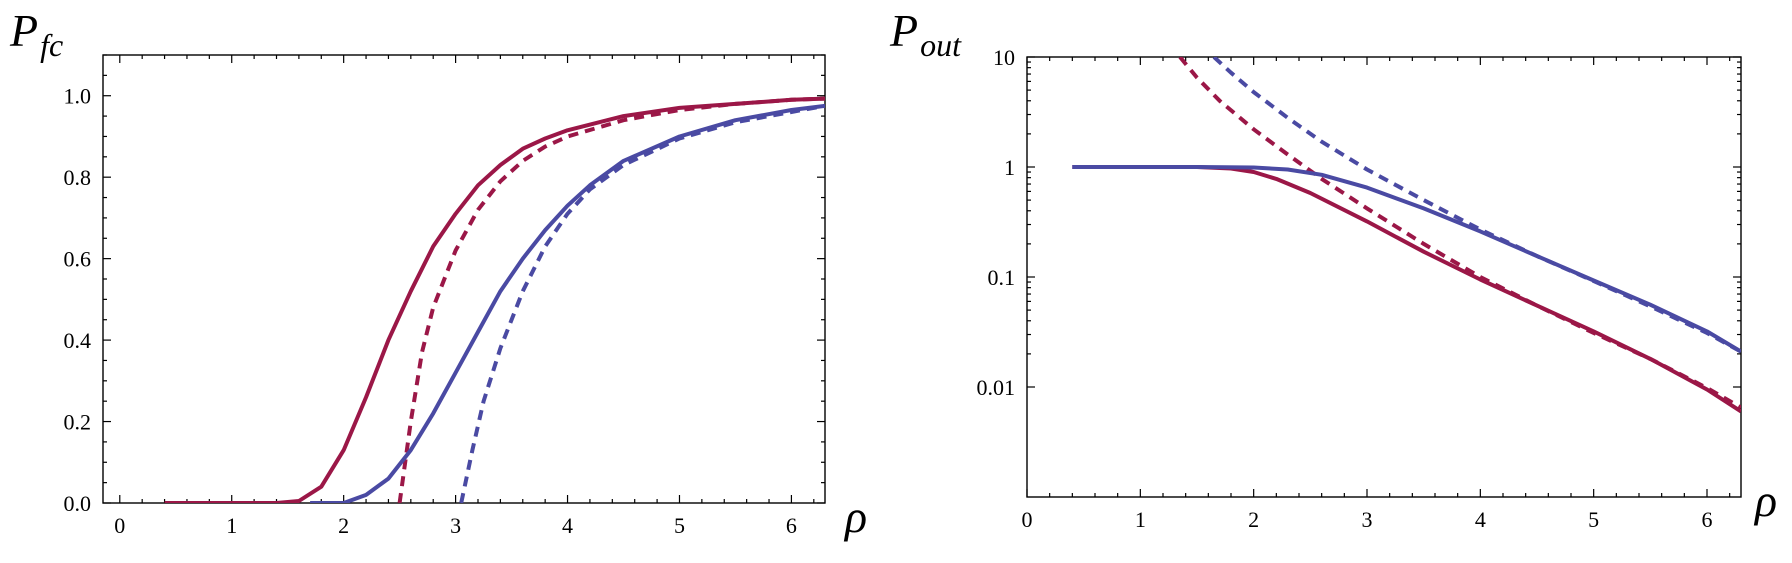 This screenshot has width=1792, height=563. I want to click on y-axis-label-right: Pout, so click(925, 34).